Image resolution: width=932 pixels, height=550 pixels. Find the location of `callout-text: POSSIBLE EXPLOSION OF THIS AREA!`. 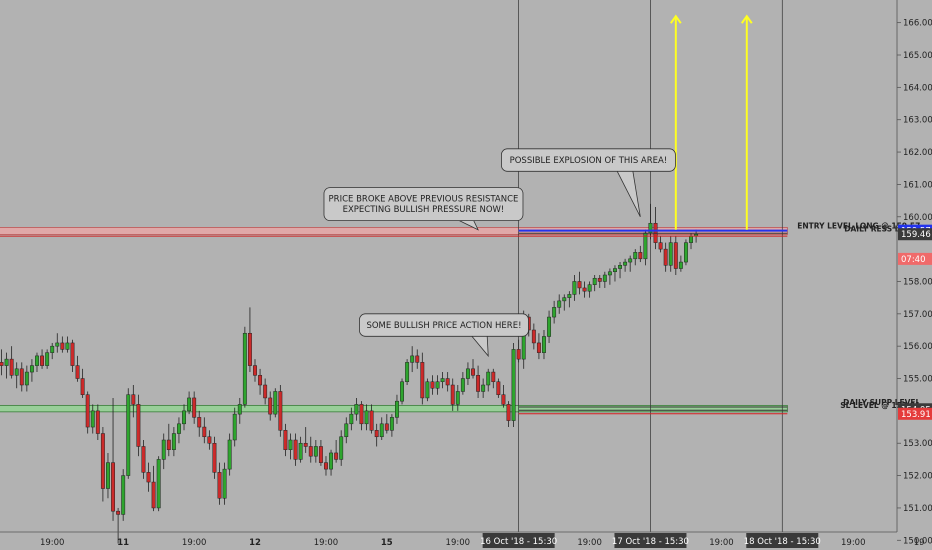

callout-text: POSSIBLE EXPLOSION OF THIS AREA! is located at coordinates (589, 161).